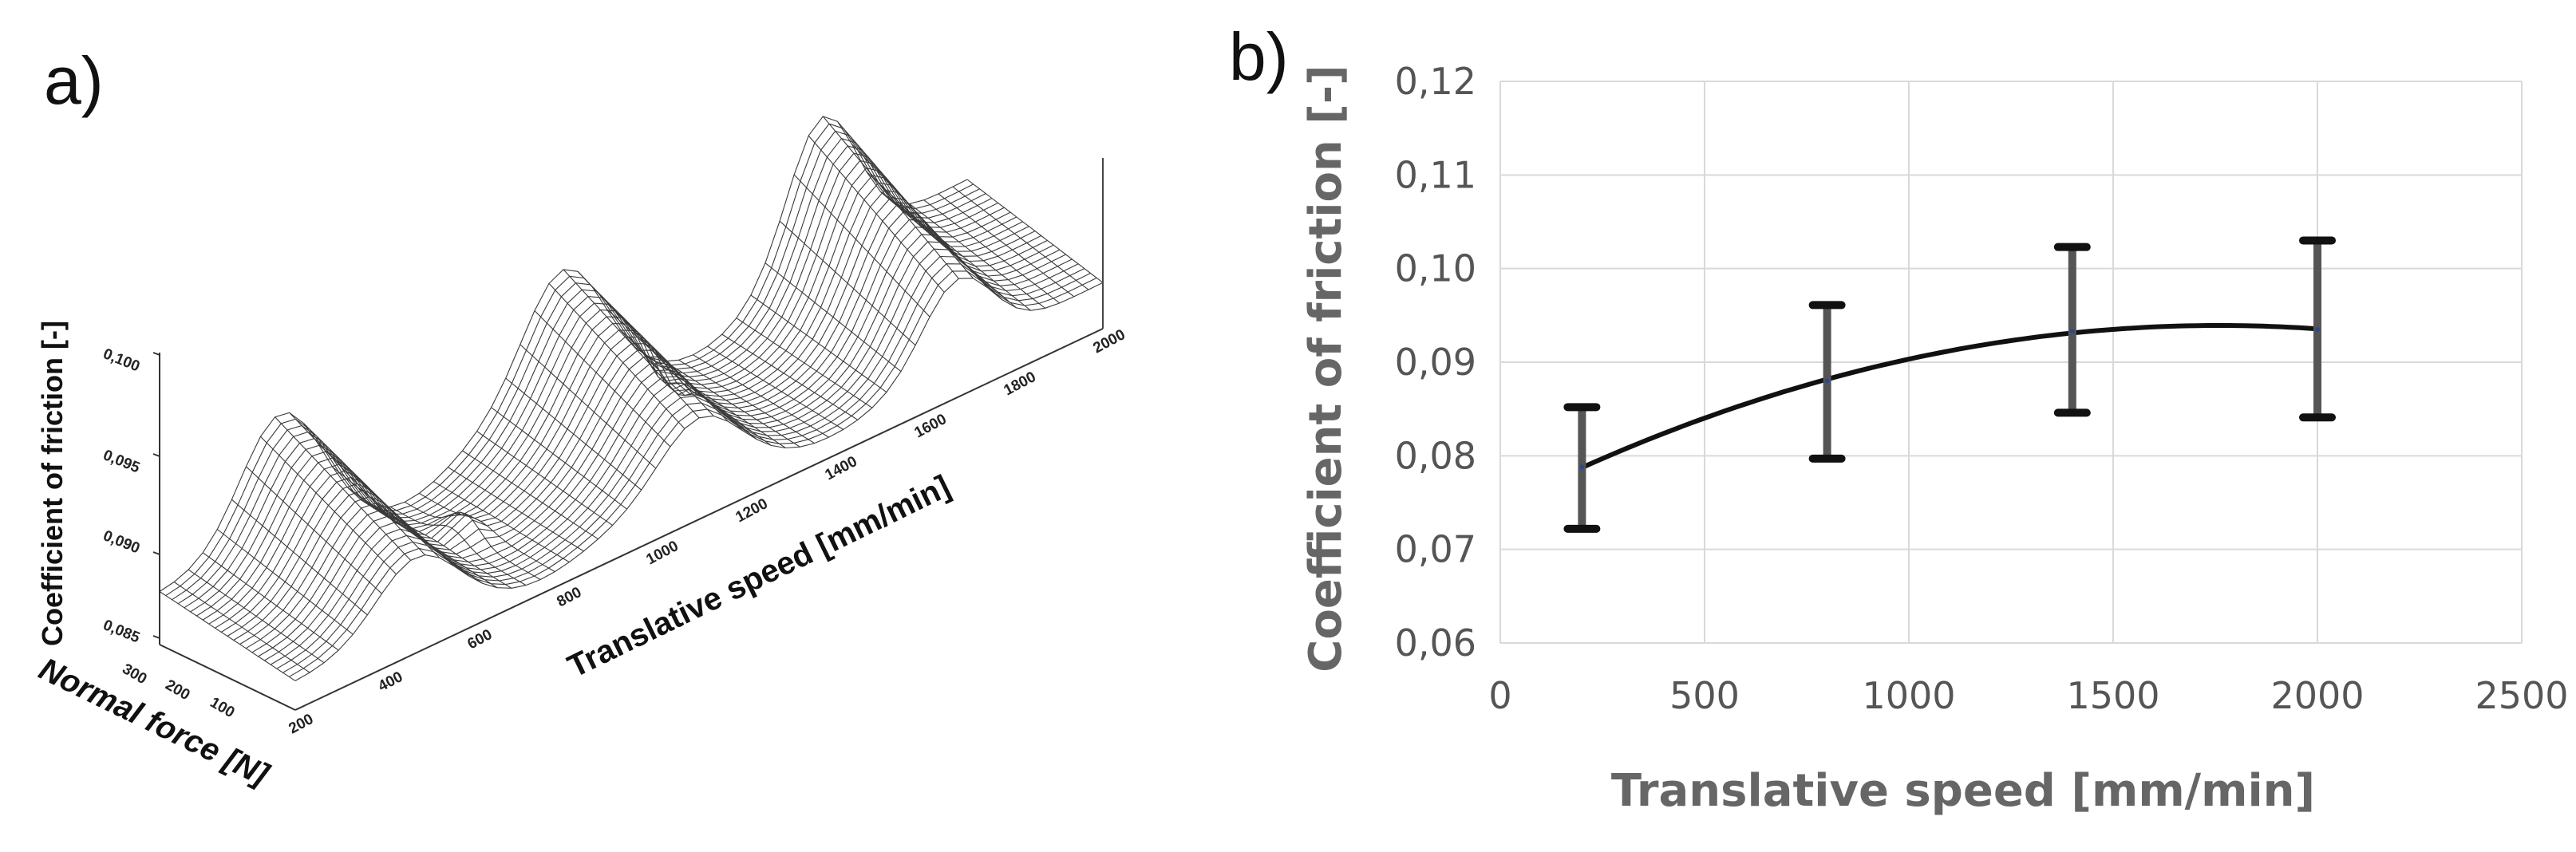 The height and width of the screenshot is (852, 2576). Describe the element at coordinates (569, 597) in the screenshot. I see `x-tick-label: 800` at that location.